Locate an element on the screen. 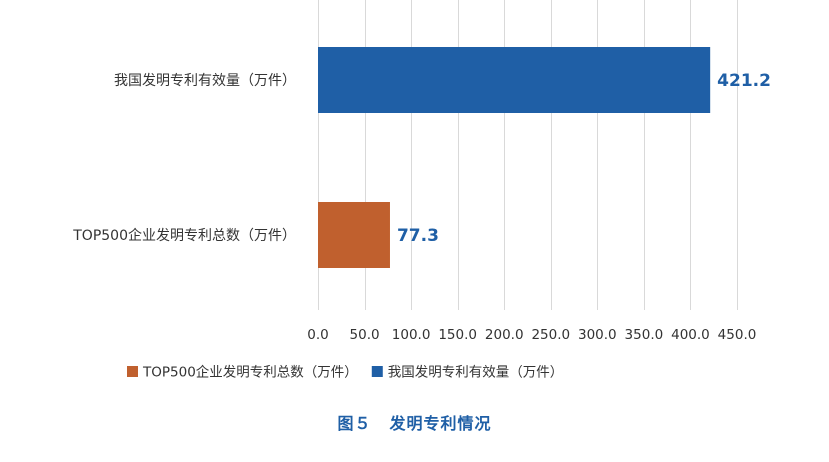  legend-label: 我国发明专利有效量（万件） is located at coordinates (476, 373).